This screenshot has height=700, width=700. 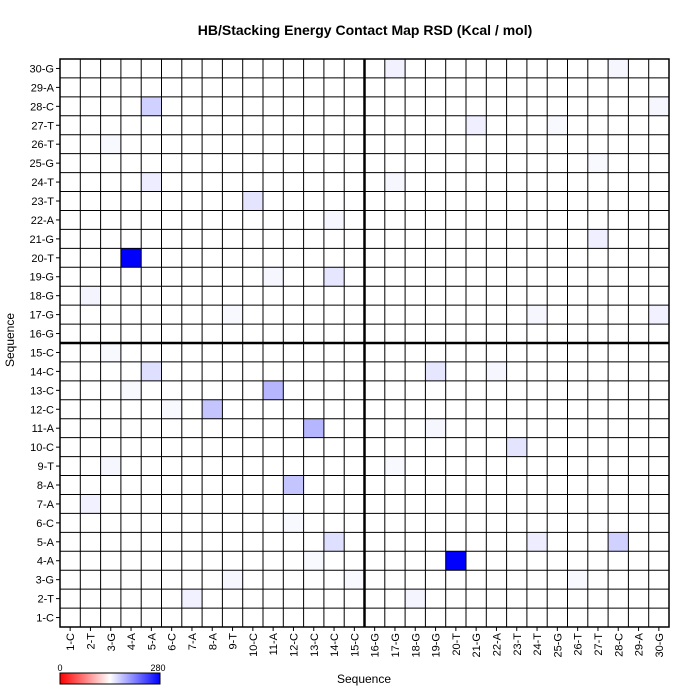 What do you see at coordinates (46, 505) in the screenshot?
I see `y-tick-label: 7-A` at bounding box center [46, 505].